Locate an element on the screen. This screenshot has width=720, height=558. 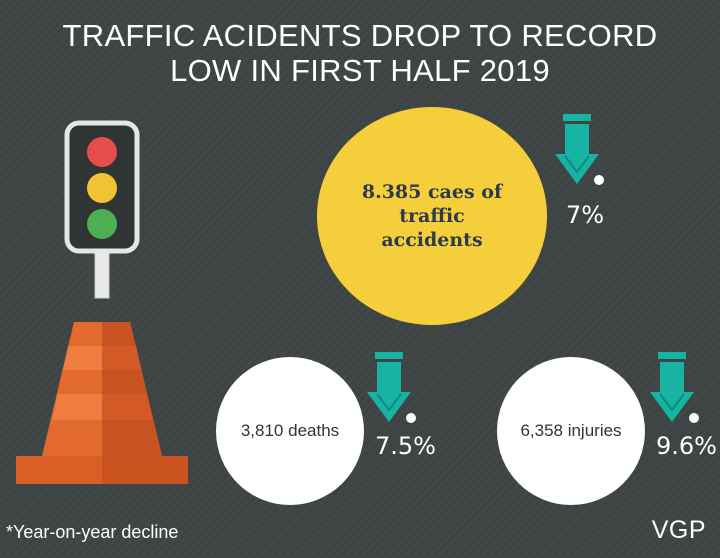
traffic-light-icon is located at coordinates (102, 209).